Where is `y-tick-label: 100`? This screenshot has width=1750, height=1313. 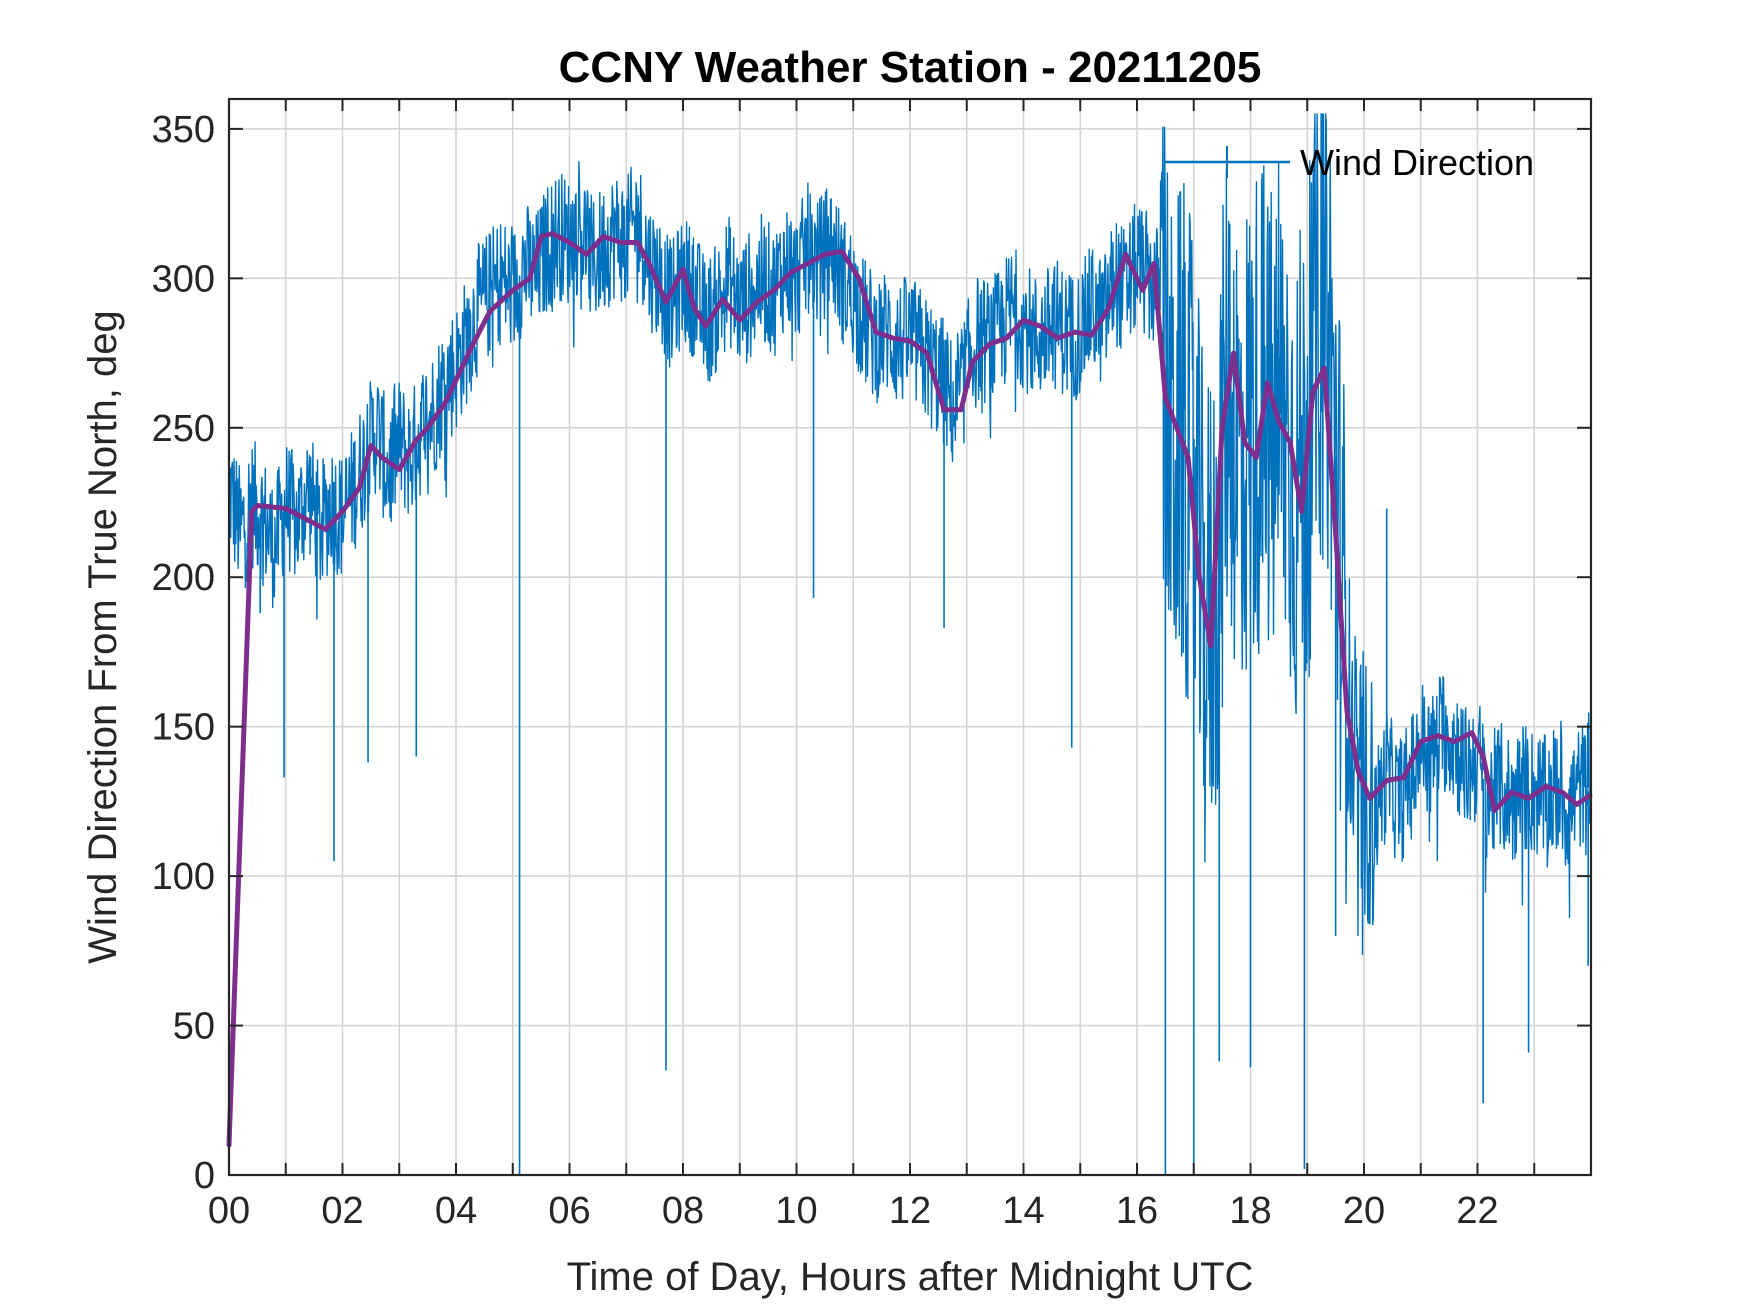 y-tick-label: 100 is located at coordinates (183, 877).